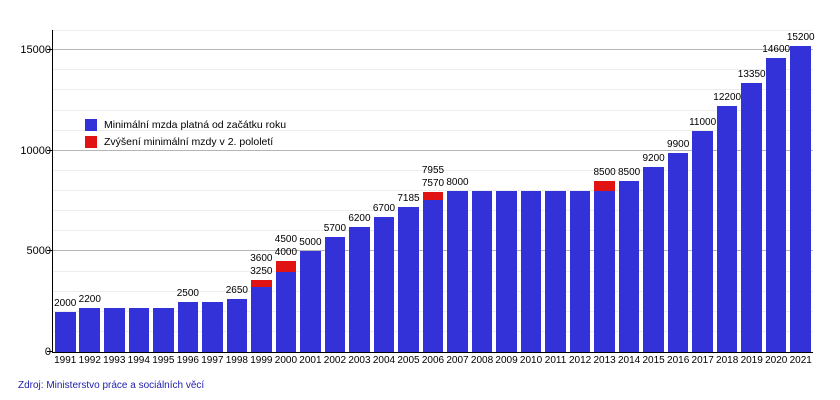 The height and width of the screenshot is (400, 840). Describe the element at coordinates (359, 360) in the screenshot. I see `x-axis-label: 2003` at that location.